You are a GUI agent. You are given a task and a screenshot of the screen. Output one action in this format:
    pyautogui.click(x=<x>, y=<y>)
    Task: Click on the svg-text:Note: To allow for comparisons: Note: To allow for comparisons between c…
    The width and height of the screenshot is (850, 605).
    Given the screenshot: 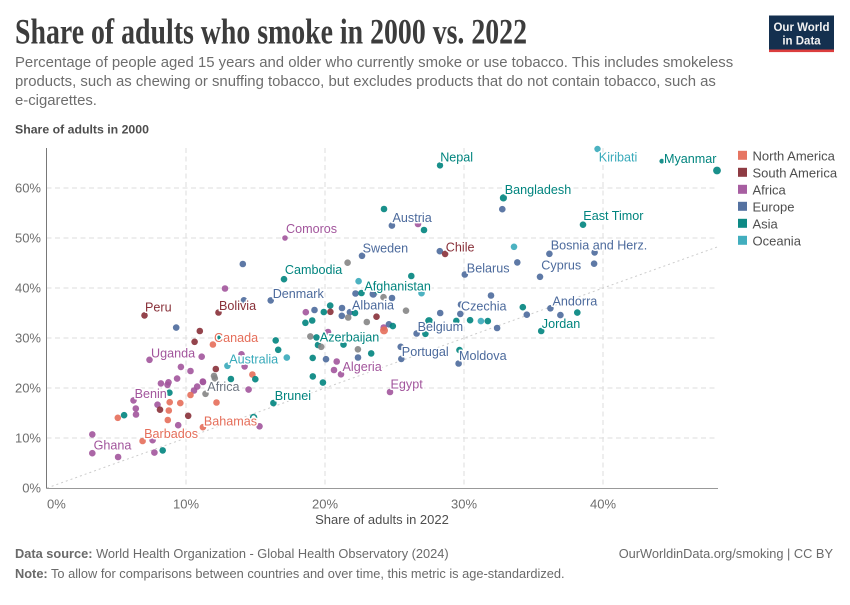 What is the action you would take?
    pyautogui.click(x=290, y=573)
    